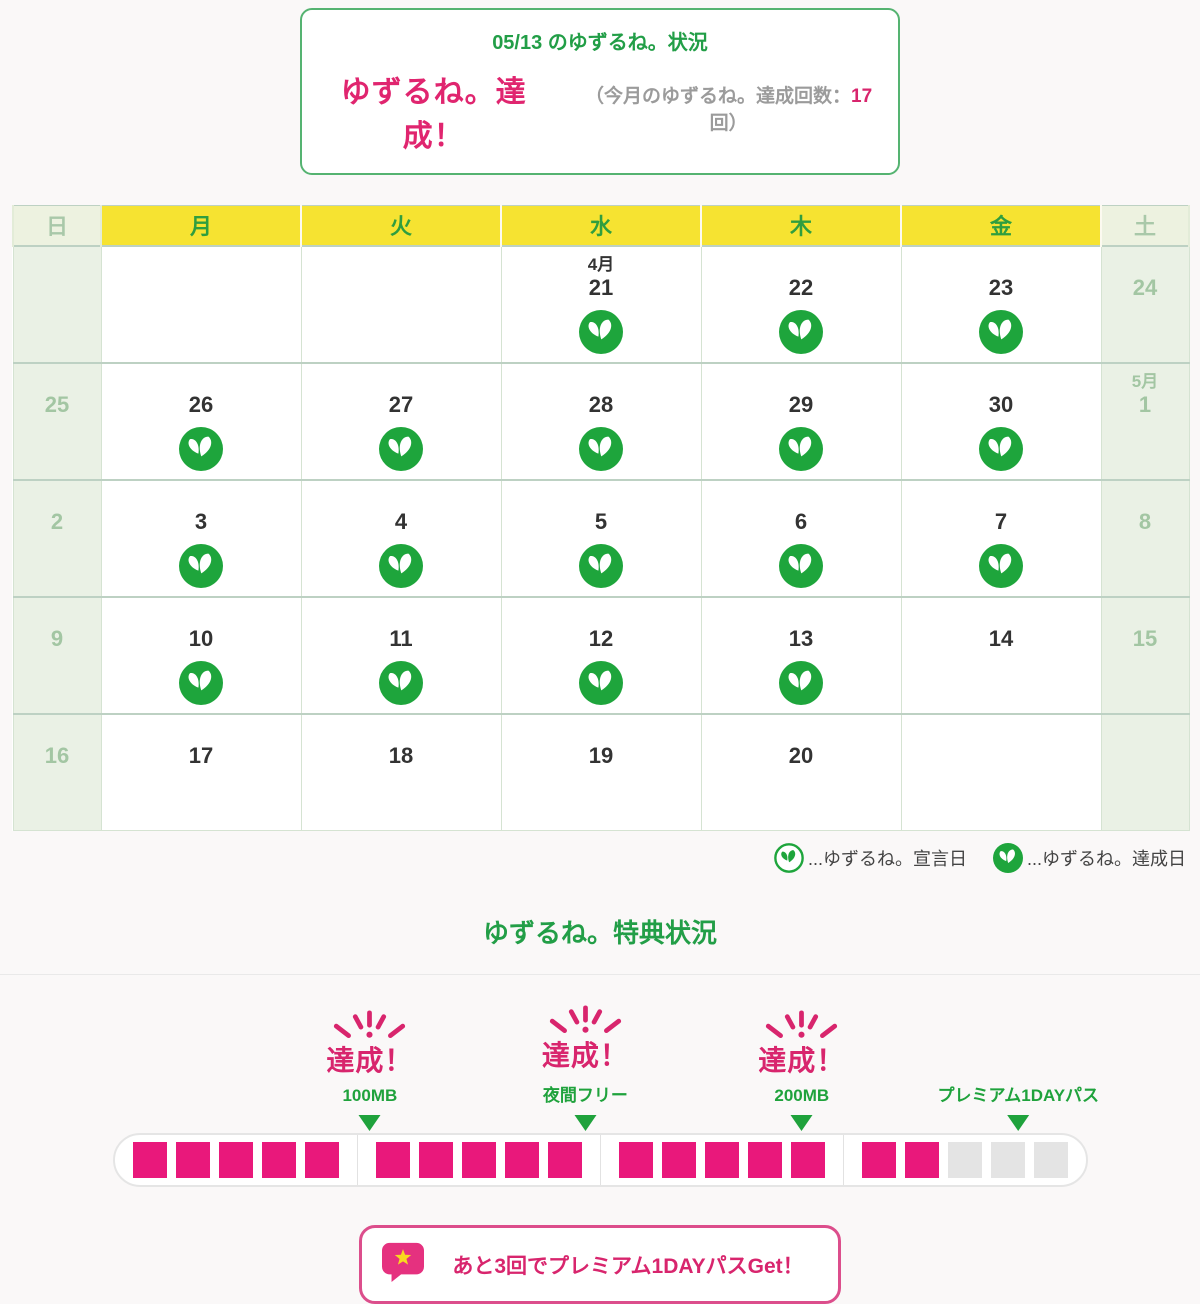  What do you see at coordinates (57, 521) in the screenshot?
I see `day-number: 2` at bounding box center [57, 521].